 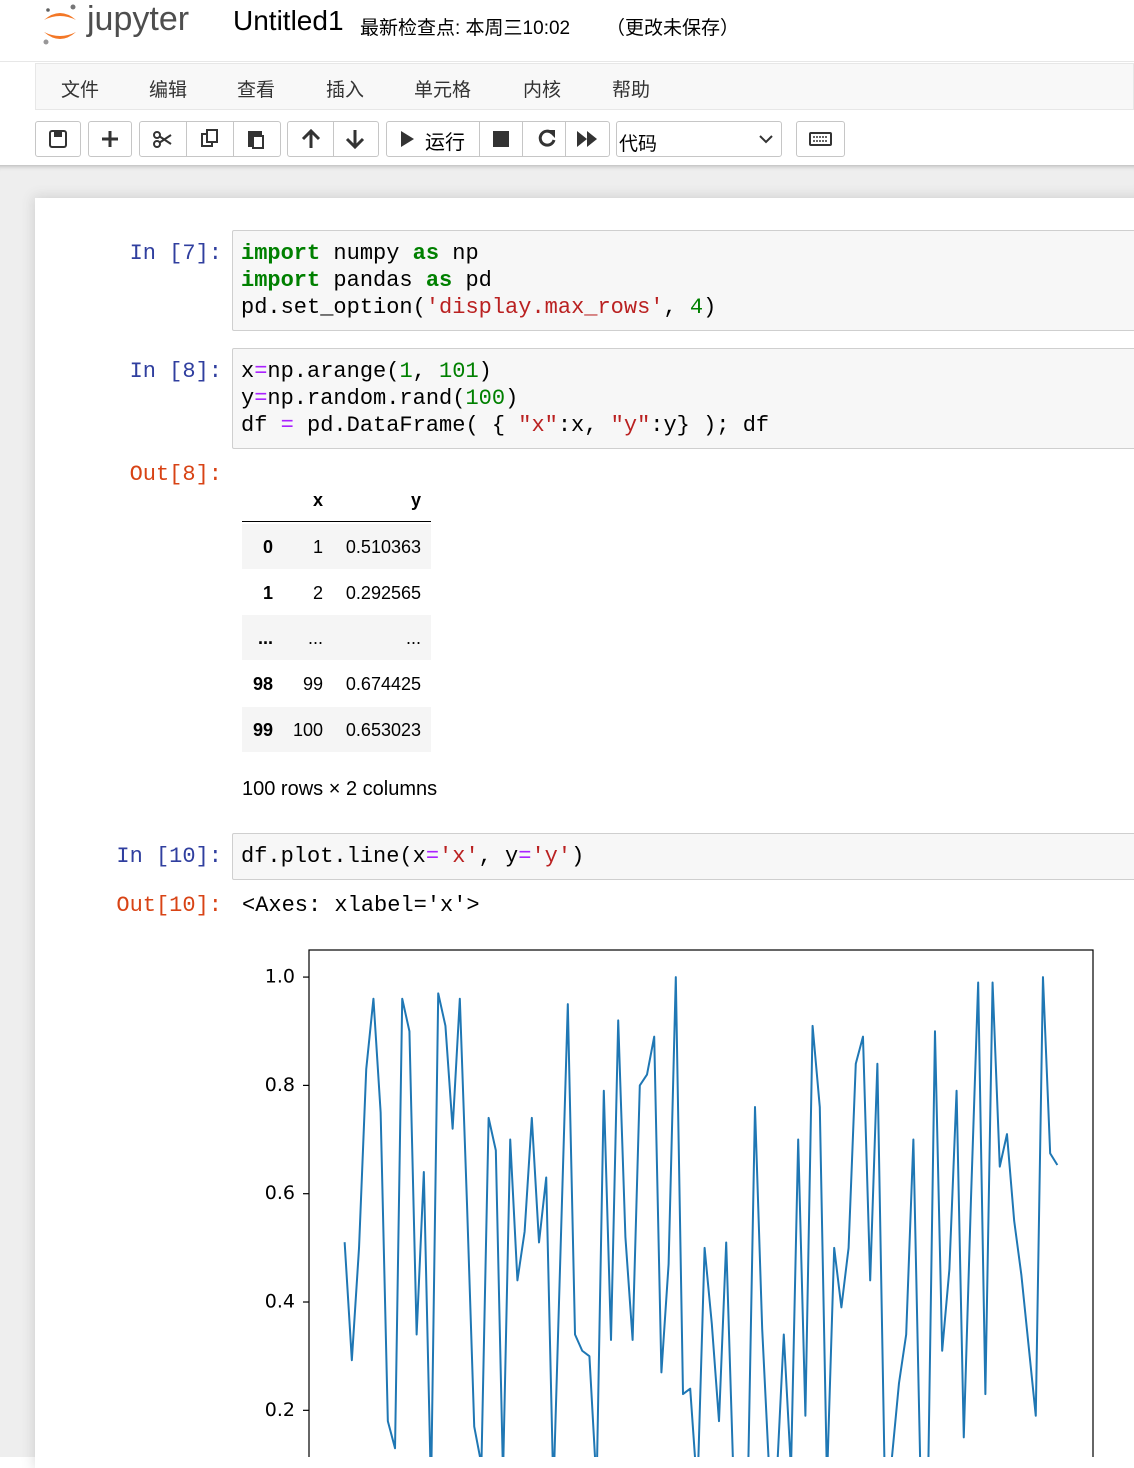 I want to click on keyboard-button, so click(x=820, y=139).